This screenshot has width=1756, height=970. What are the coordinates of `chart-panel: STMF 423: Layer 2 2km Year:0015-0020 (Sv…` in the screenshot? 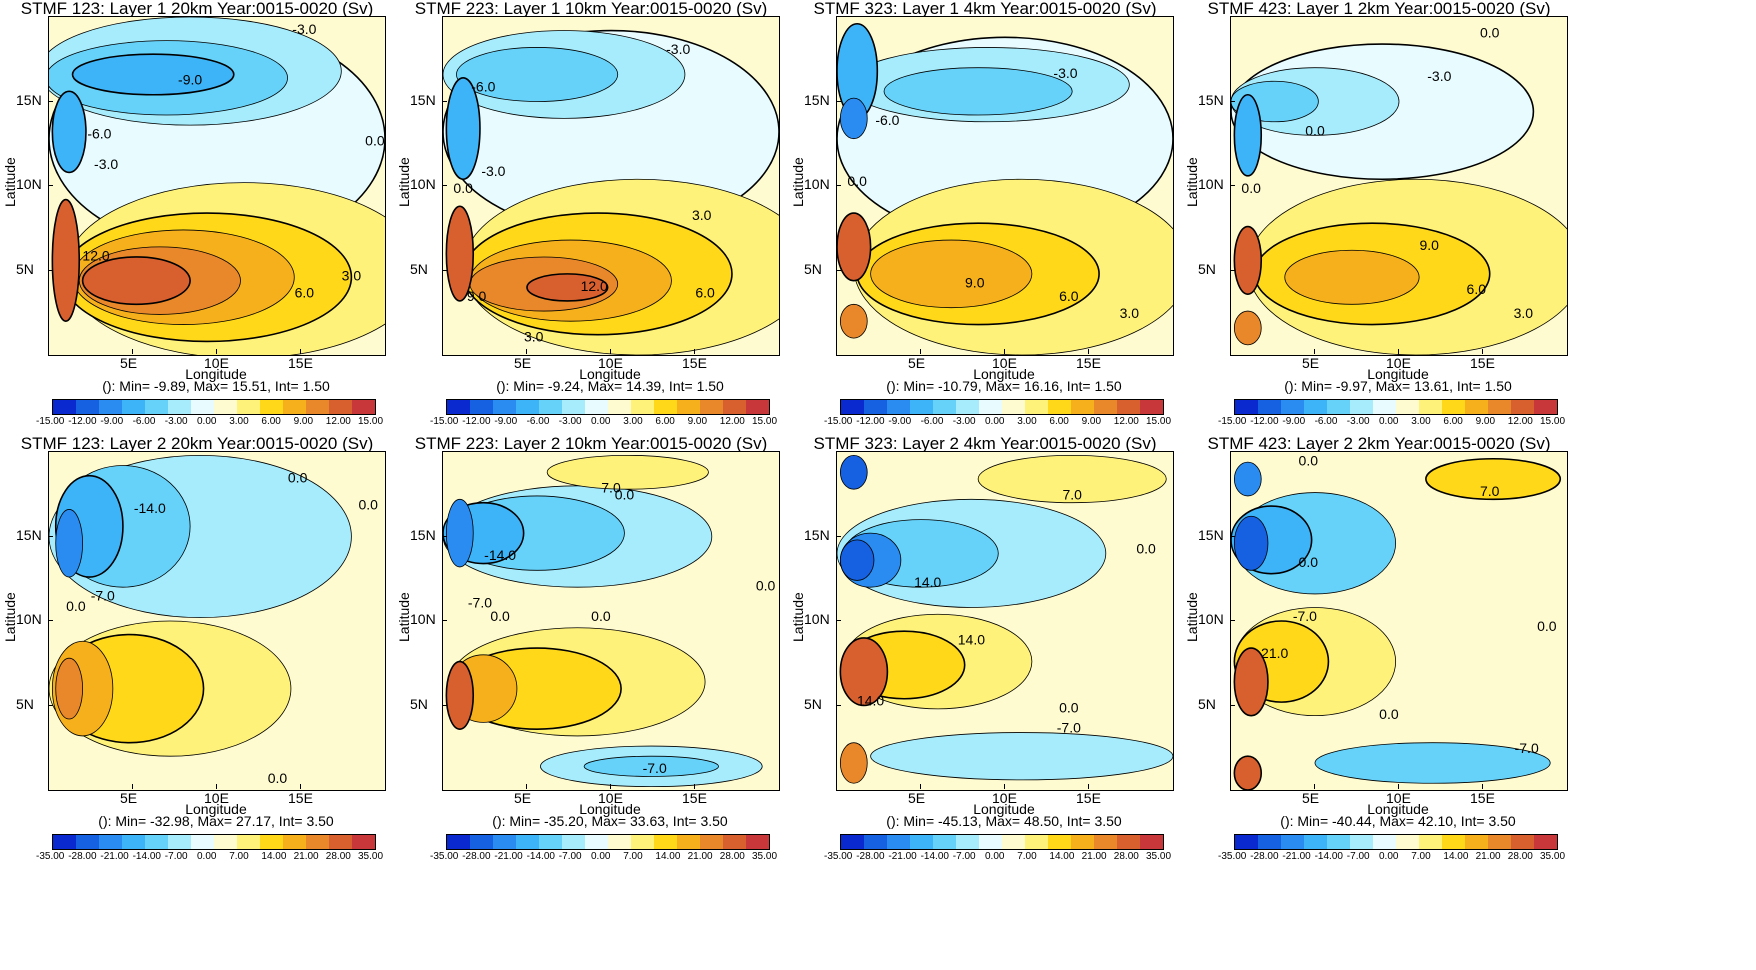 It's located at (1379, 652).